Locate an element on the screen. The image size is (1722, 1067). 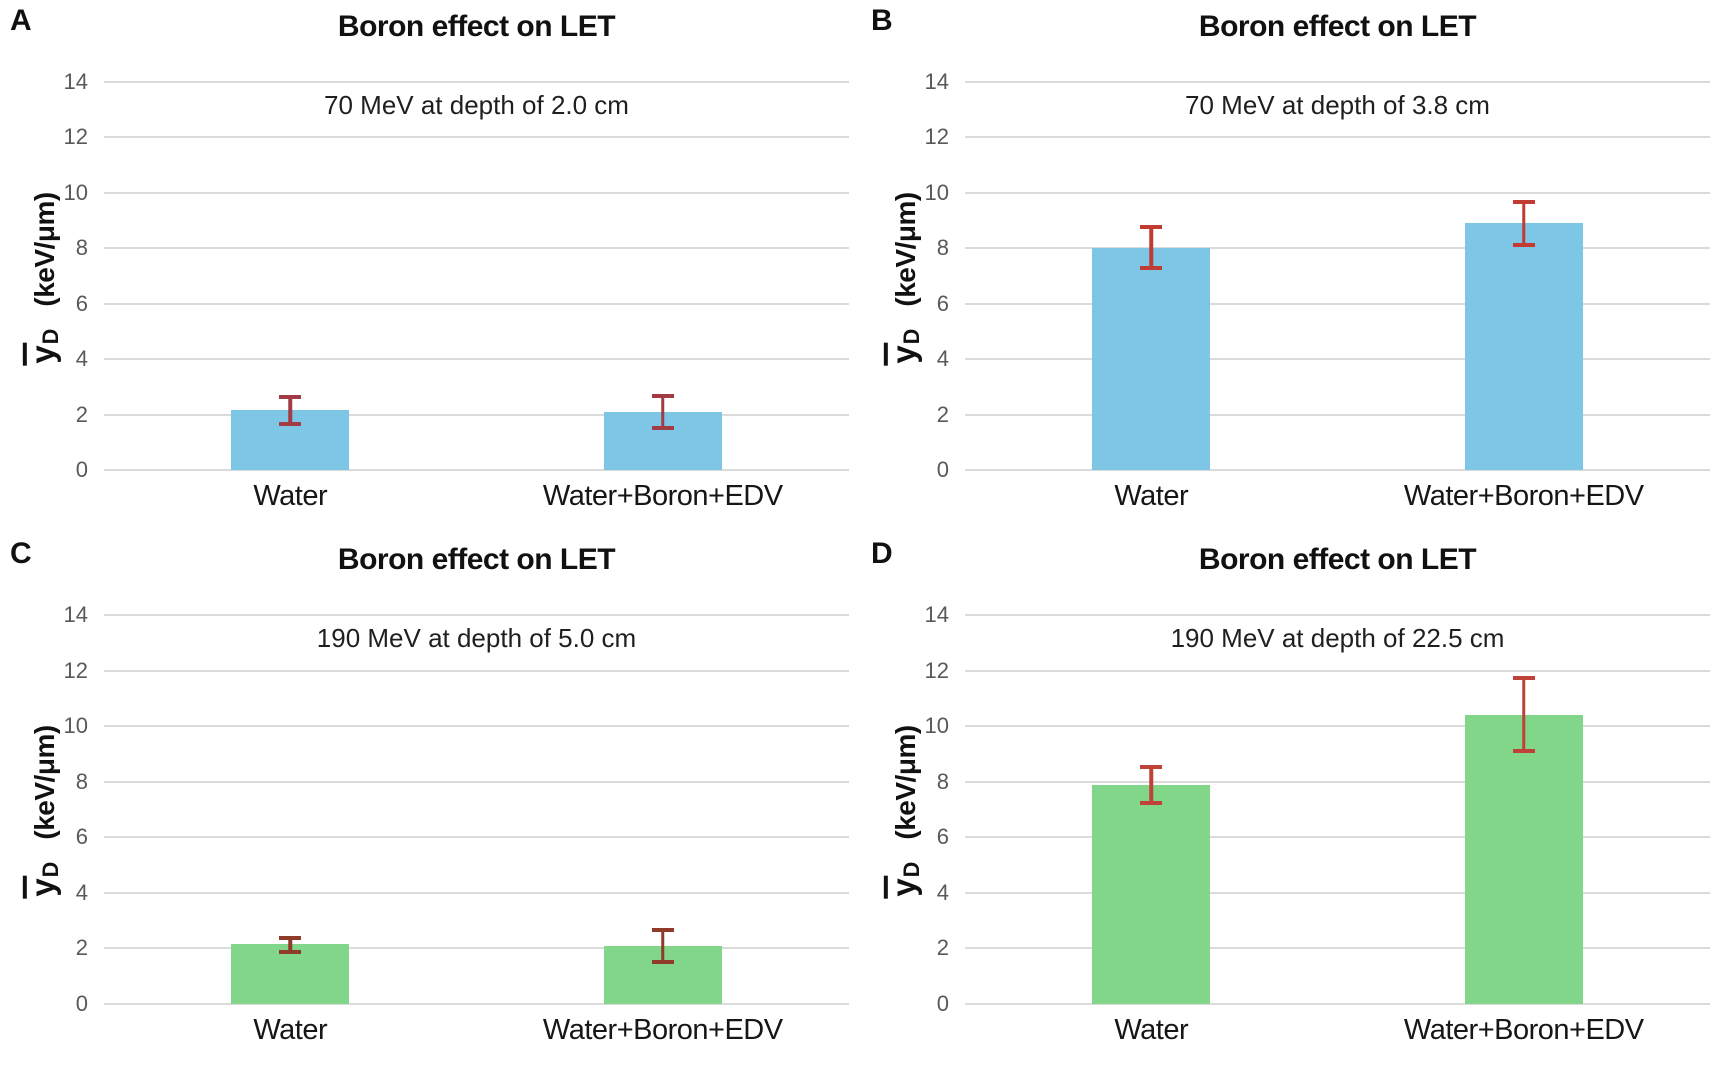
chart-subtitle: 190 MeV at depth of 22.5 cm is located at coordinates (1337, 638).